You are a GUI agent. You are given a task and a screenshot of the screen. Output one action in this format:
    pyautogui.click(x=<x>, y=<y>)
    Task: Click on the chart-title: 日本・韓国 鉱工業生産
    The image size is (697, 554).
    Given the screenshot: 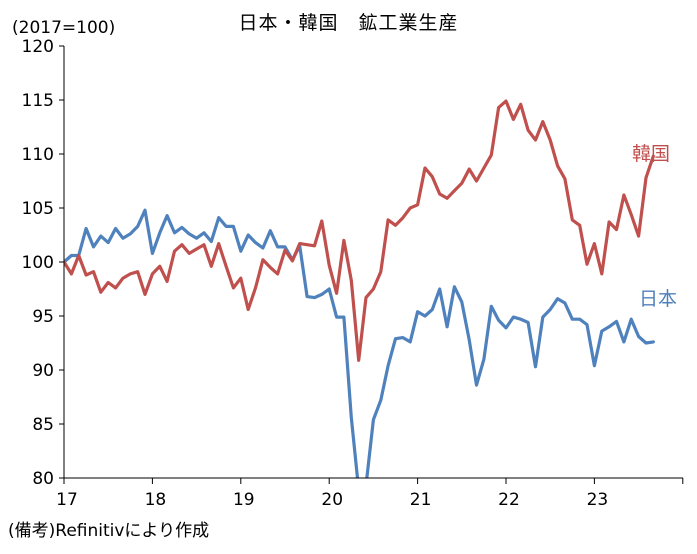 What is the action you would take?
    pyautogui.click(x=348, y=23)
    